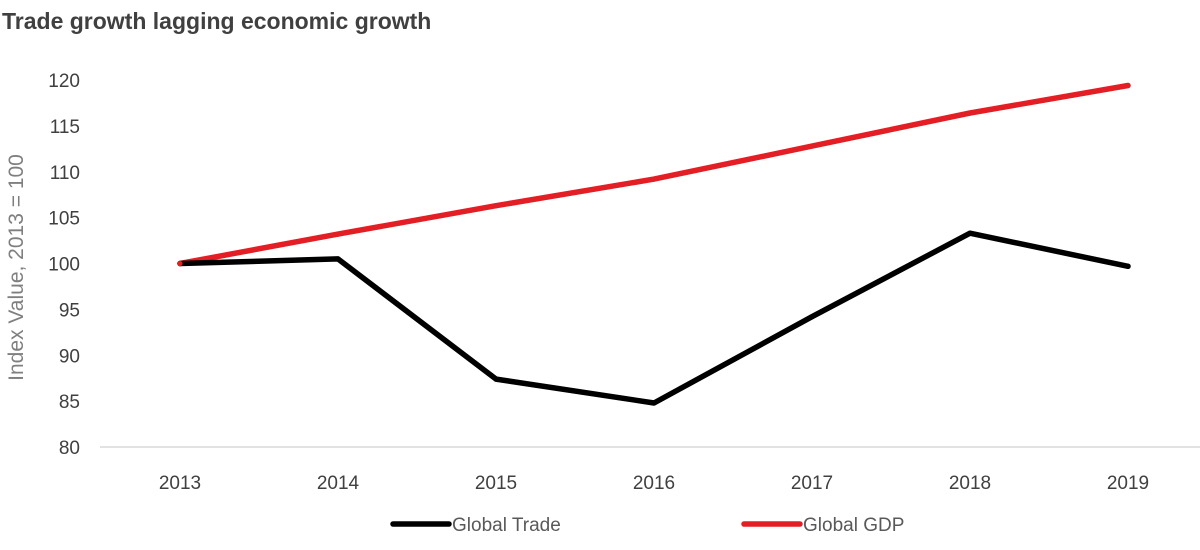  Describe the element at coordinates (217, 21) in the screenshot. I see `chart-title: Trade growth lagging economic growth` at that location.